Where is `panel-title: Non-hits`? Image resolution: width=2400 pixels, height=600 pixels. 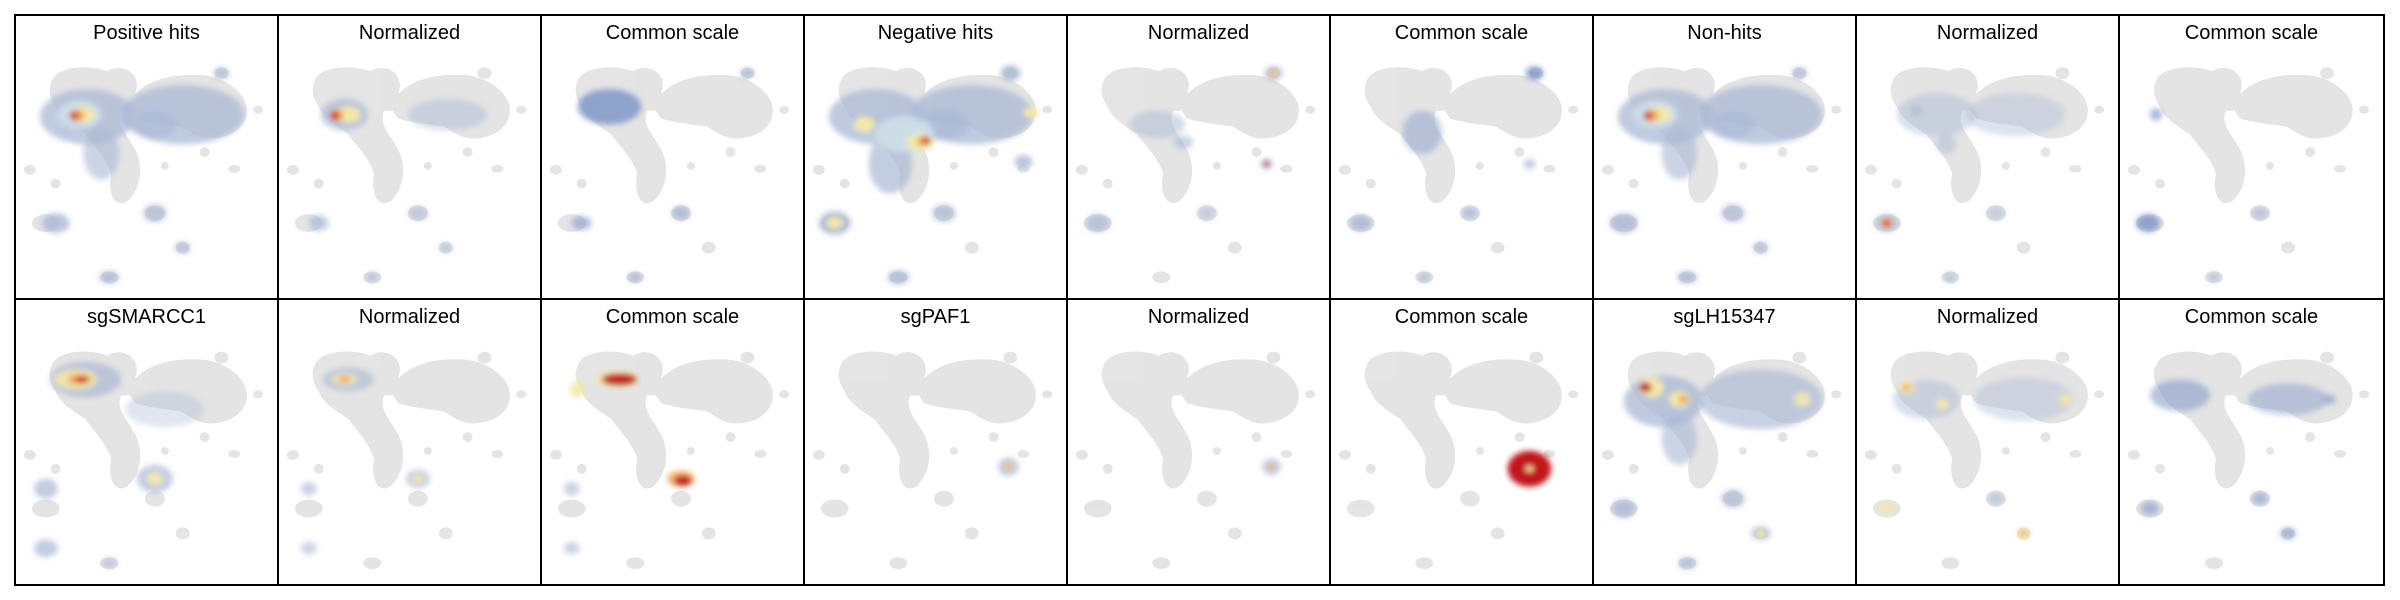
panel-title: Non-hits is located at coordinates (1724, 33).